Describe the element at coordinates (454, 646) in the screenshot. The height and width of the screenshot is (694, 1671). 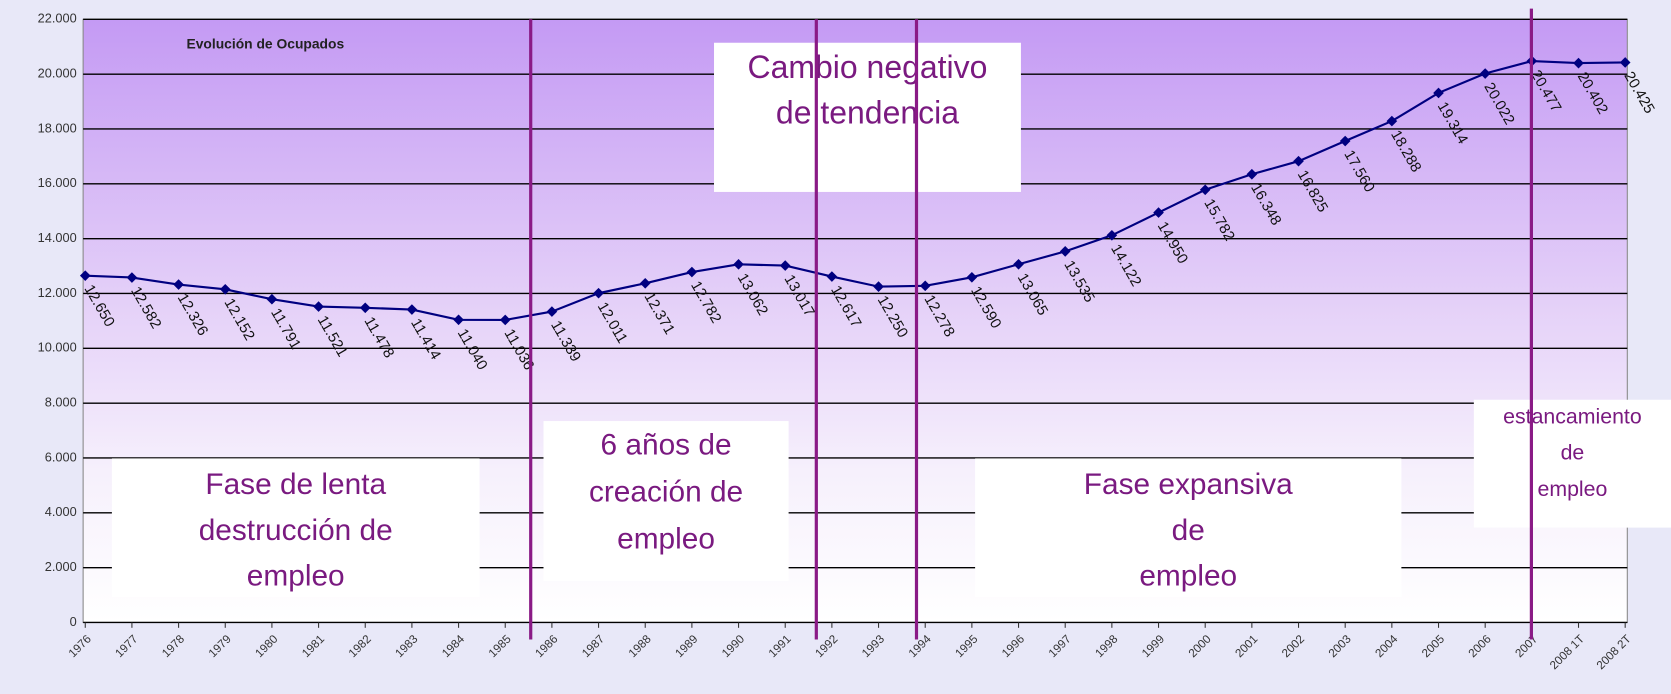
I see `x-tick-label: 1984` at that location.